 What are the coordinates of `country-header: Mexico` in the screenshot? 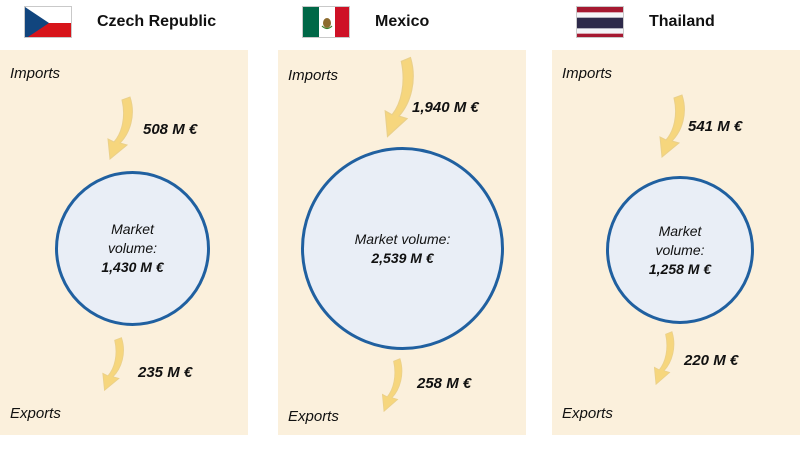 It's located at (402, 24).